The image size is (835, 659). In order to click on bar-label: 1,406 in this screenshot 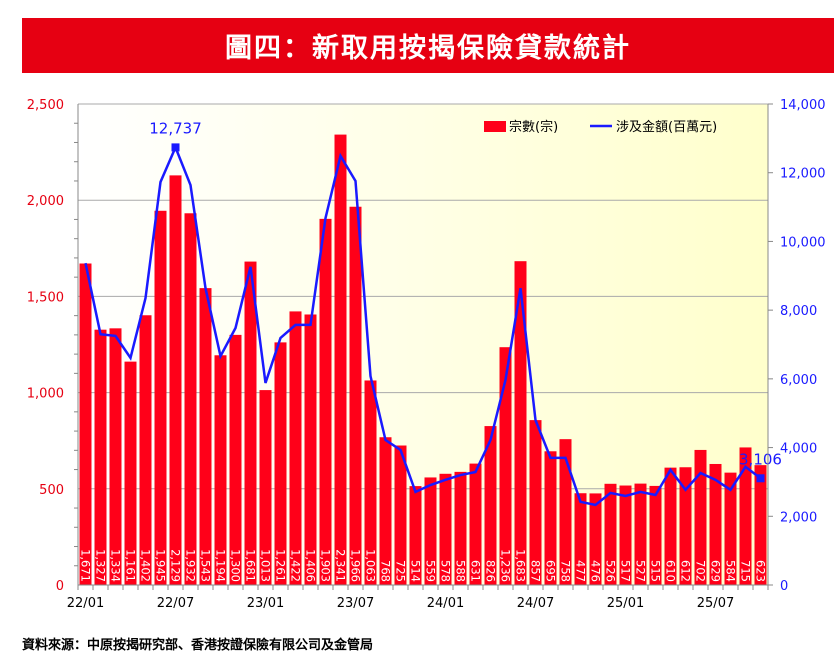, I will do `click(311, 565)`.